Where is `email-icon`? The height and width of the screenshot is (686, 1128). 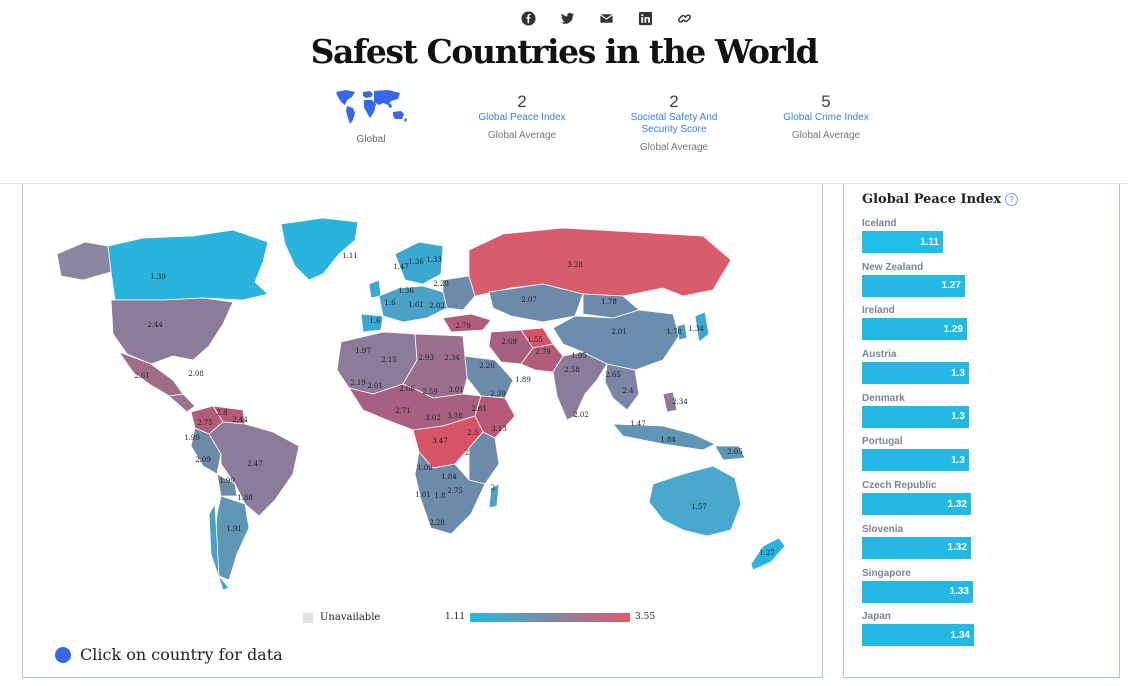
email-icon is located at coordinates (606, 18).